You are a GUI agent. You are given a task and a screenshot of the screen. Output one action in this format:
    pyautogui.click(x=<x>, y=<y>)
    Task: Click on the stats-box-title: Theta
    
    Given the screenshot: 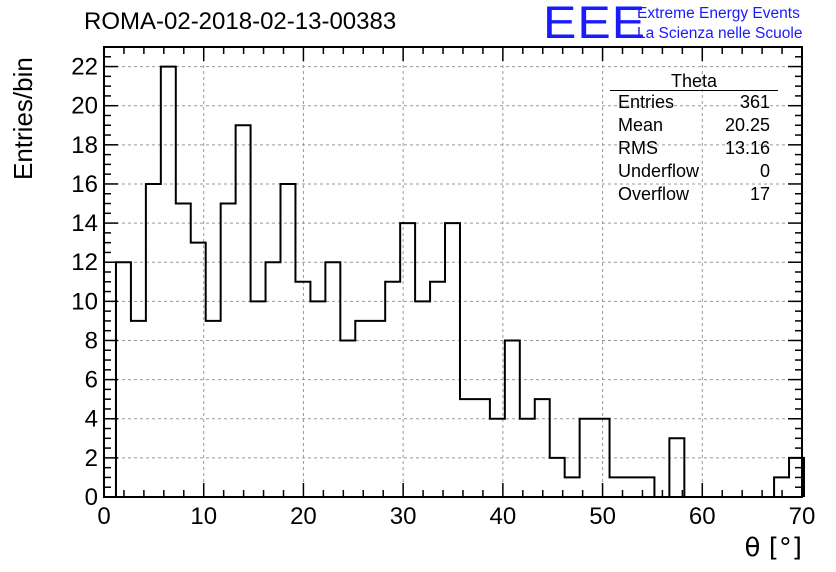 What is the action you would take?
    pyautogui.click(x=694, y=81)
    